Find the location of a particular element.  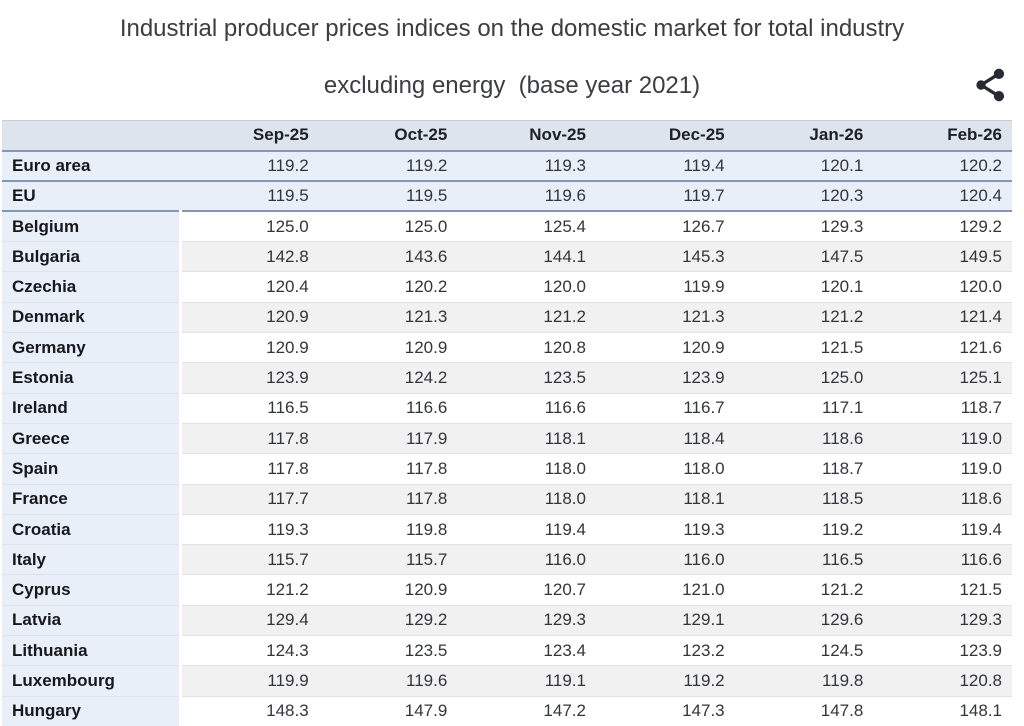

table-cell: 125.4 is located at coordinates (526, 226).